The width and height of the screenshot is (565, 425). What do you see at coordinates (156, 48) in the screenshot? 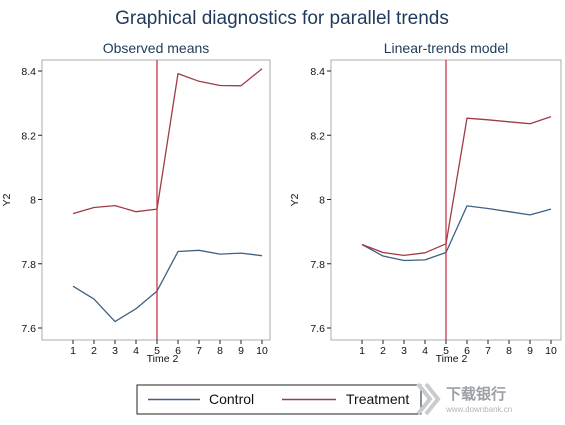
I see `panel-title: Observed means` at bounding box center [156, 48].